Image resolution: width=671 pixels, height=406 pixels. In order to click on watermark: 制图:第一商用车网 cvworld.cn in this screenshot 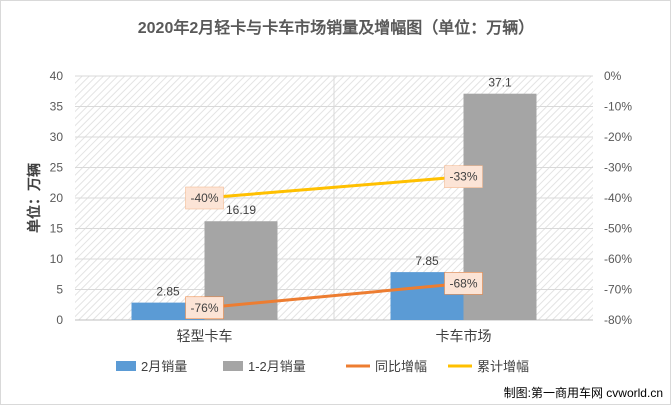, I will do `click(583, 392)`.